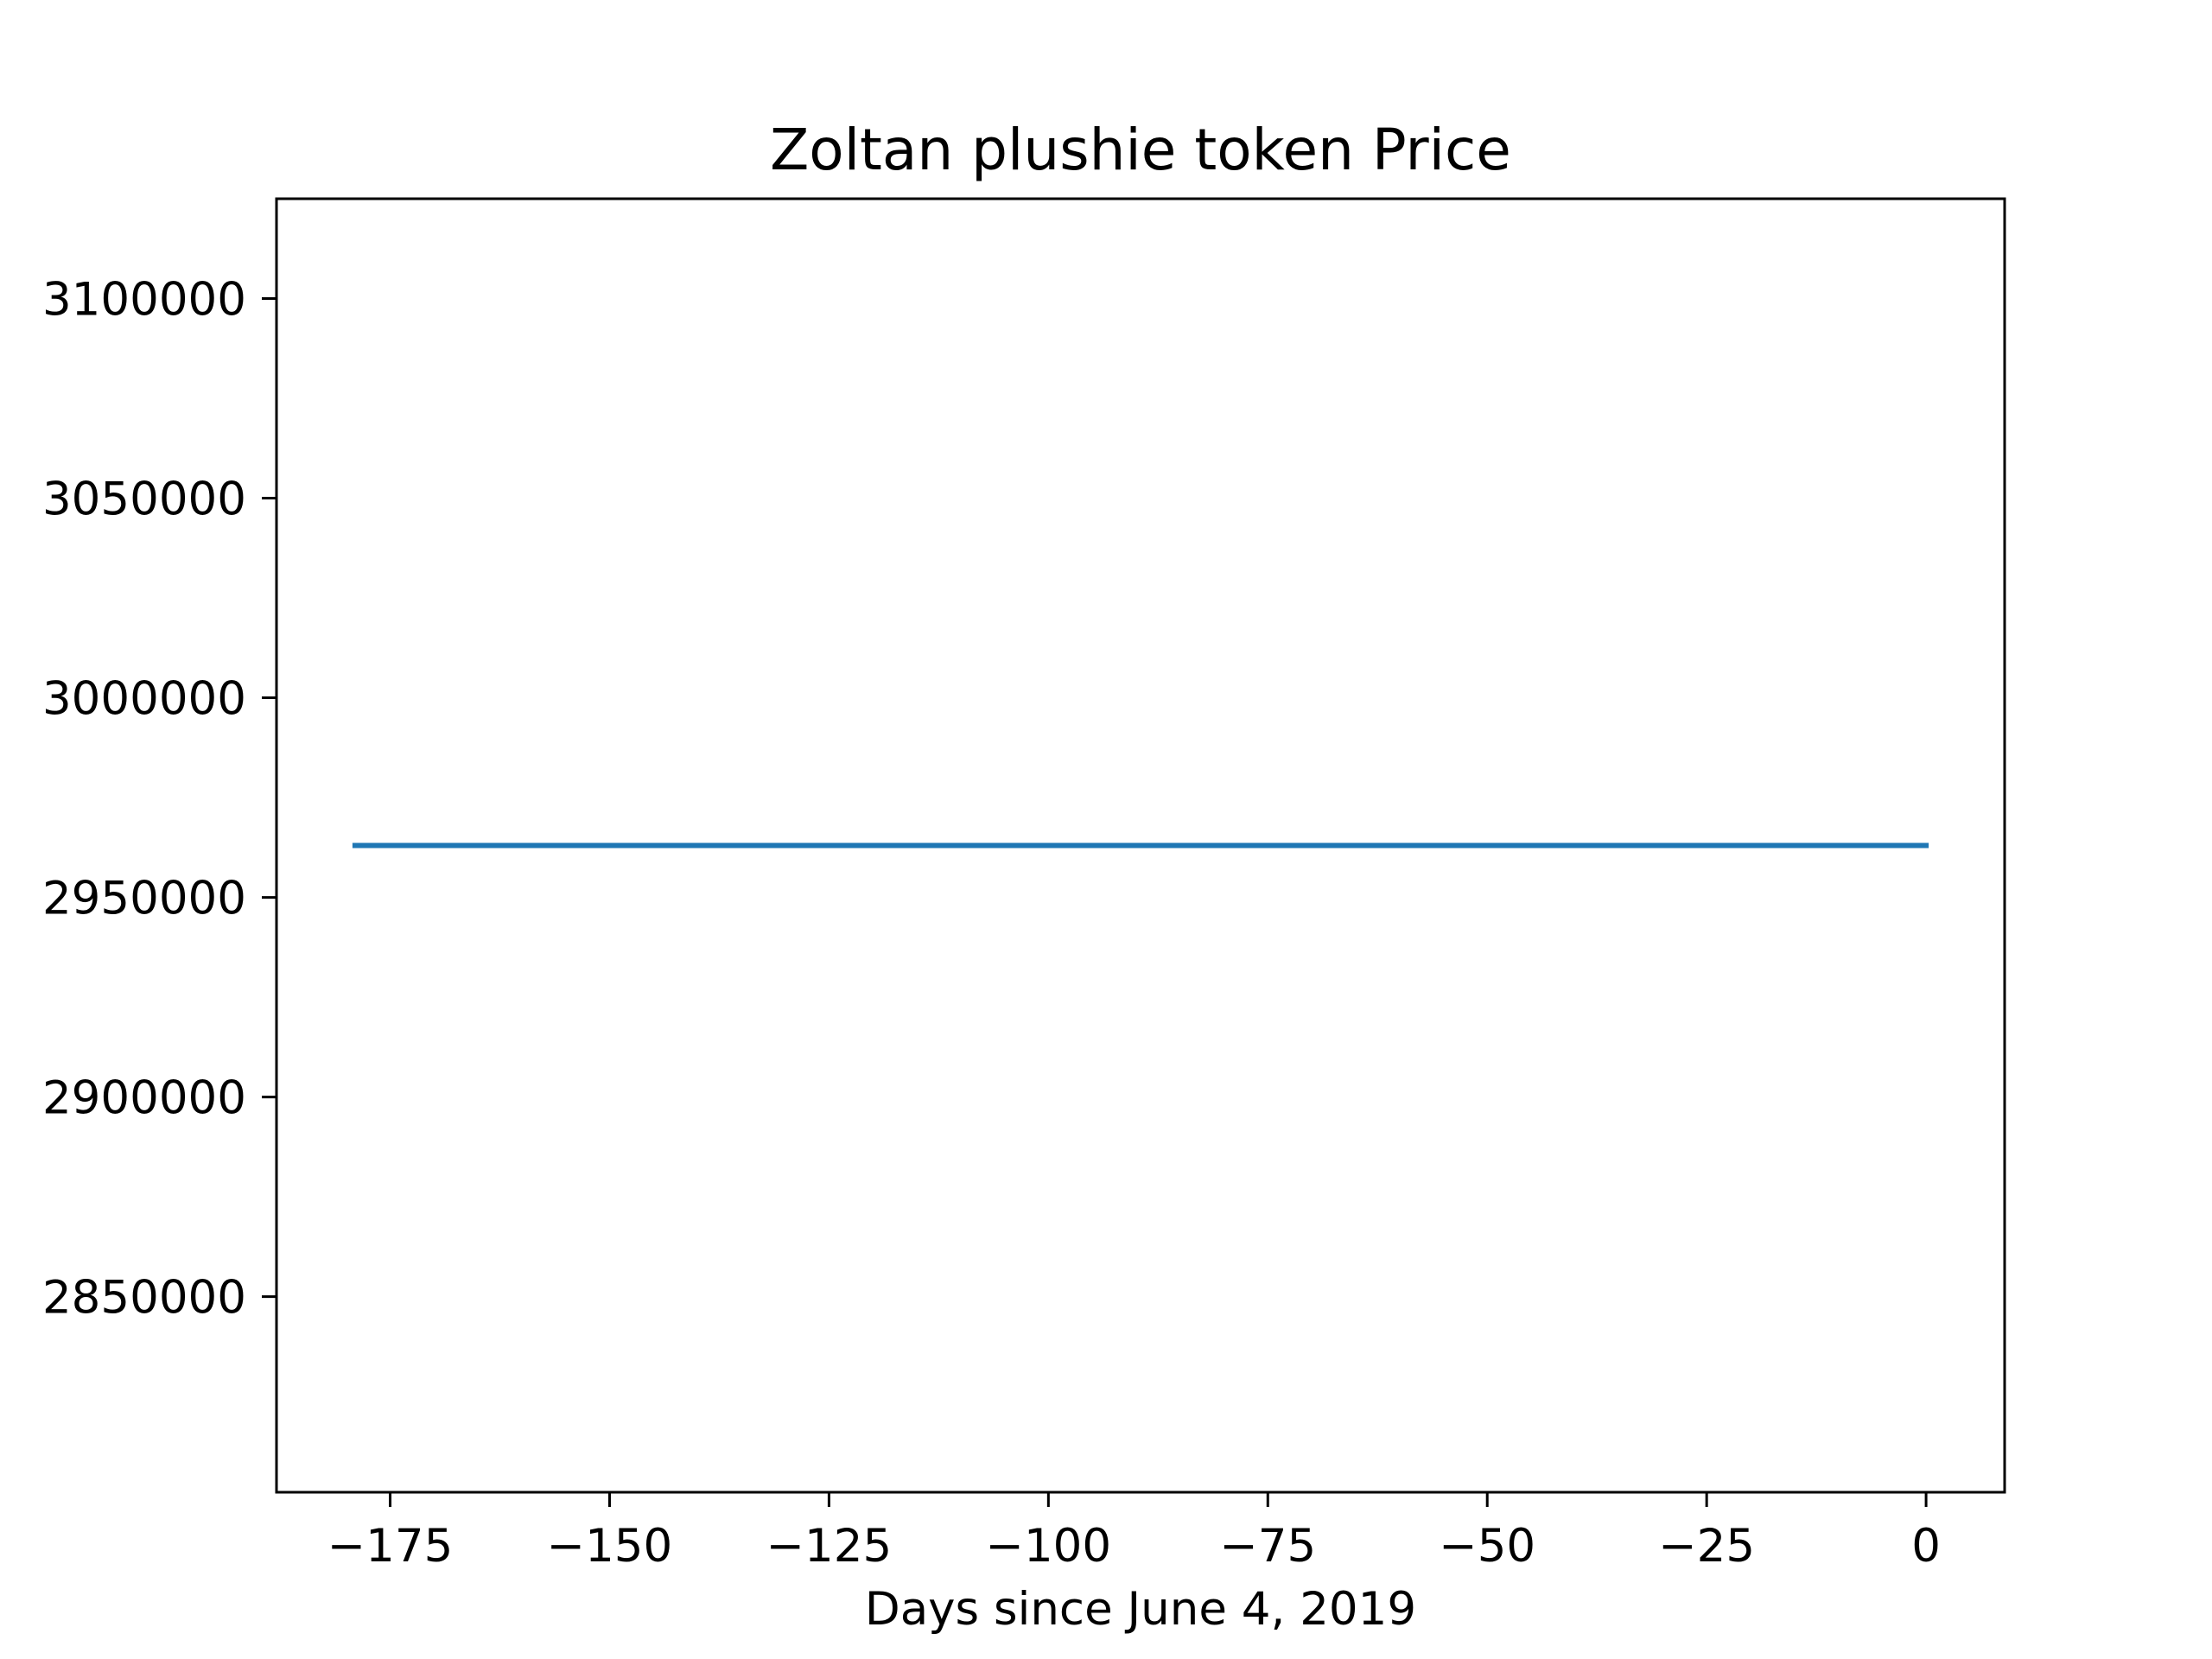 Image resolution: width=2212 pixels, height=1659 pixels. What do you see at coordinates (390, 1546) in the screenshot?
I see `x-tick-label: −175` at bounding box center [390, 1546].